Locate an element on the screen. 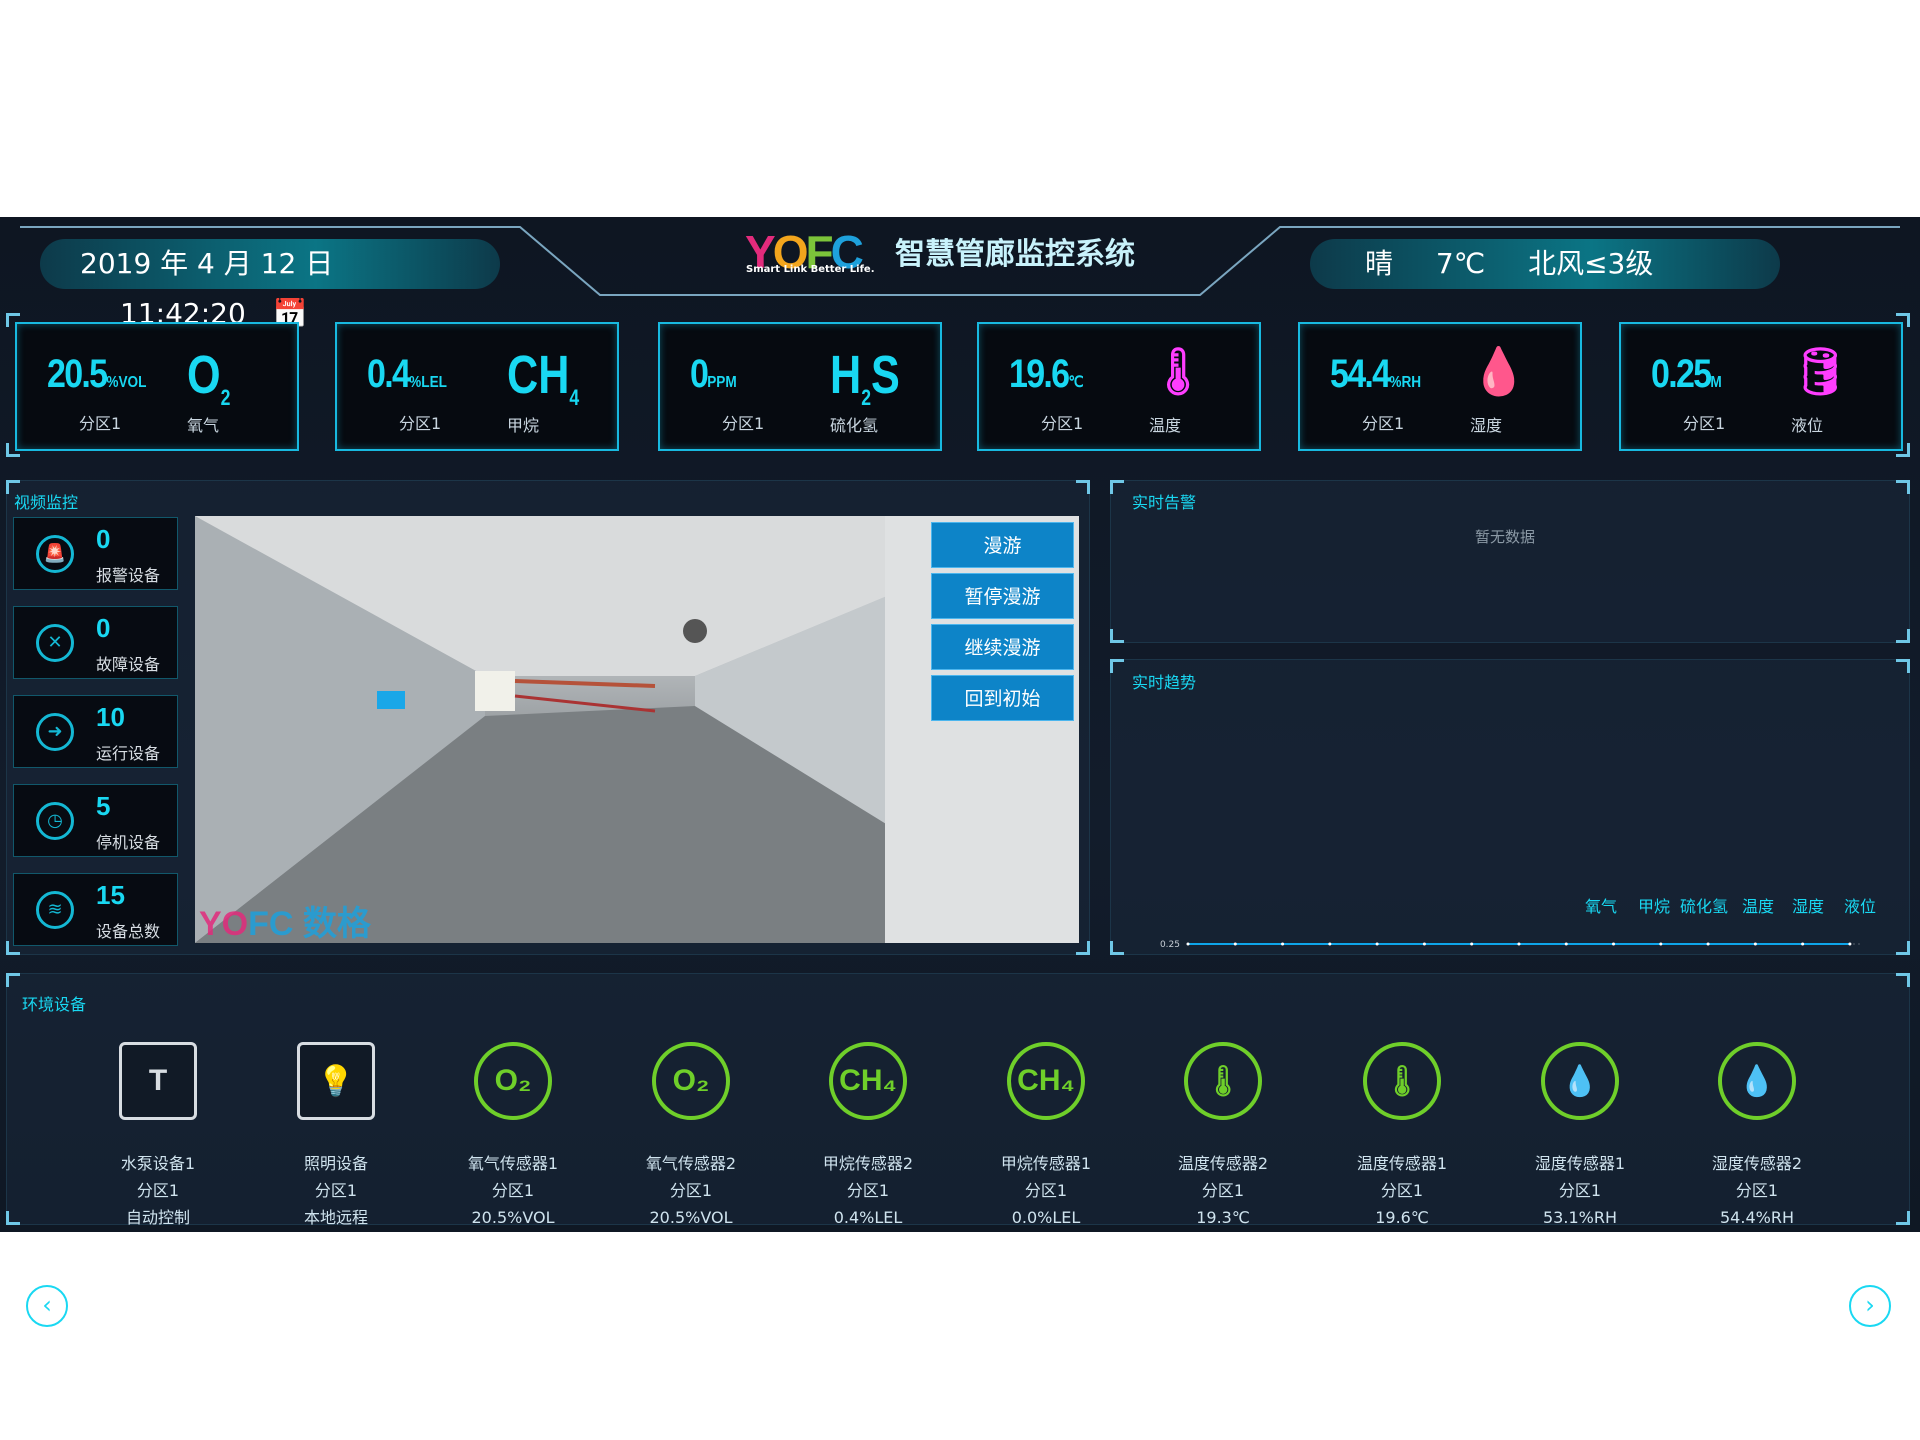  device-name: 照明设备 is located at coordinates (335, 1163).